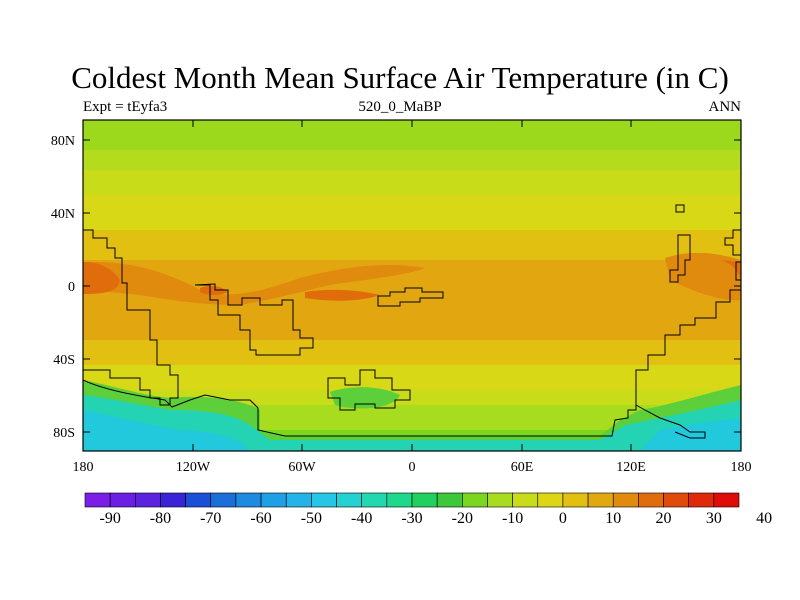 The image size is (800, 600). What do you see at coordinates (63, 141) in the screenshot?
I see `lat-label: 80N` at bounding box center [63, 141].